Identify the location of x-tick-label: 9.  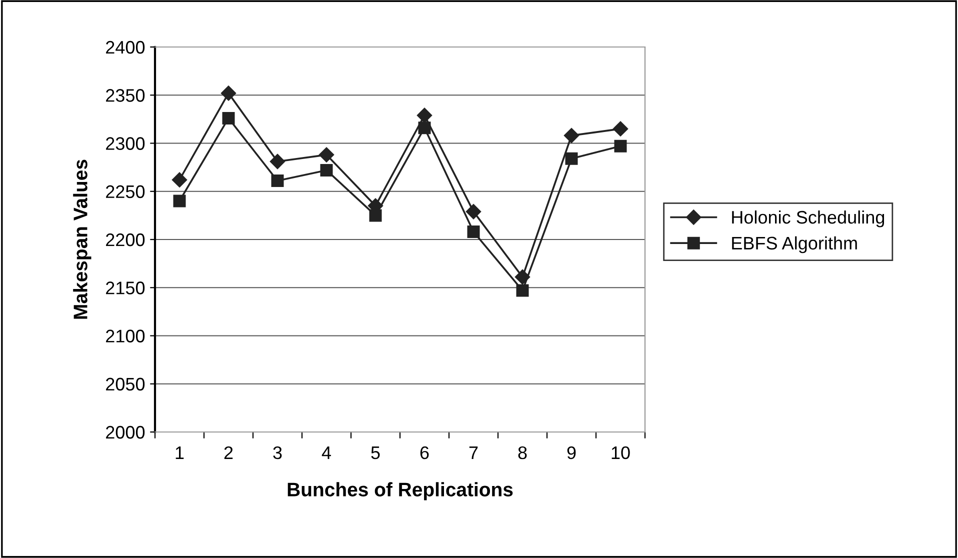
(571, 453).